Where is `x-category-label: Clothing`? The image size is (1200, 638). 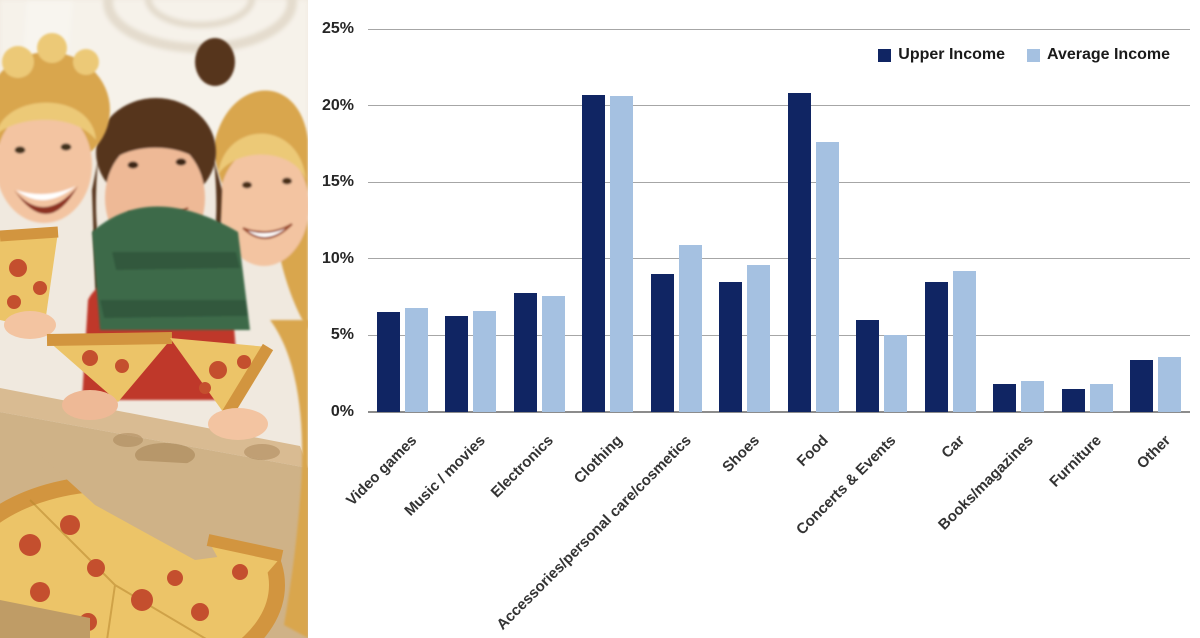 x-category-label: Clothing is located at coordinates (598, 460).